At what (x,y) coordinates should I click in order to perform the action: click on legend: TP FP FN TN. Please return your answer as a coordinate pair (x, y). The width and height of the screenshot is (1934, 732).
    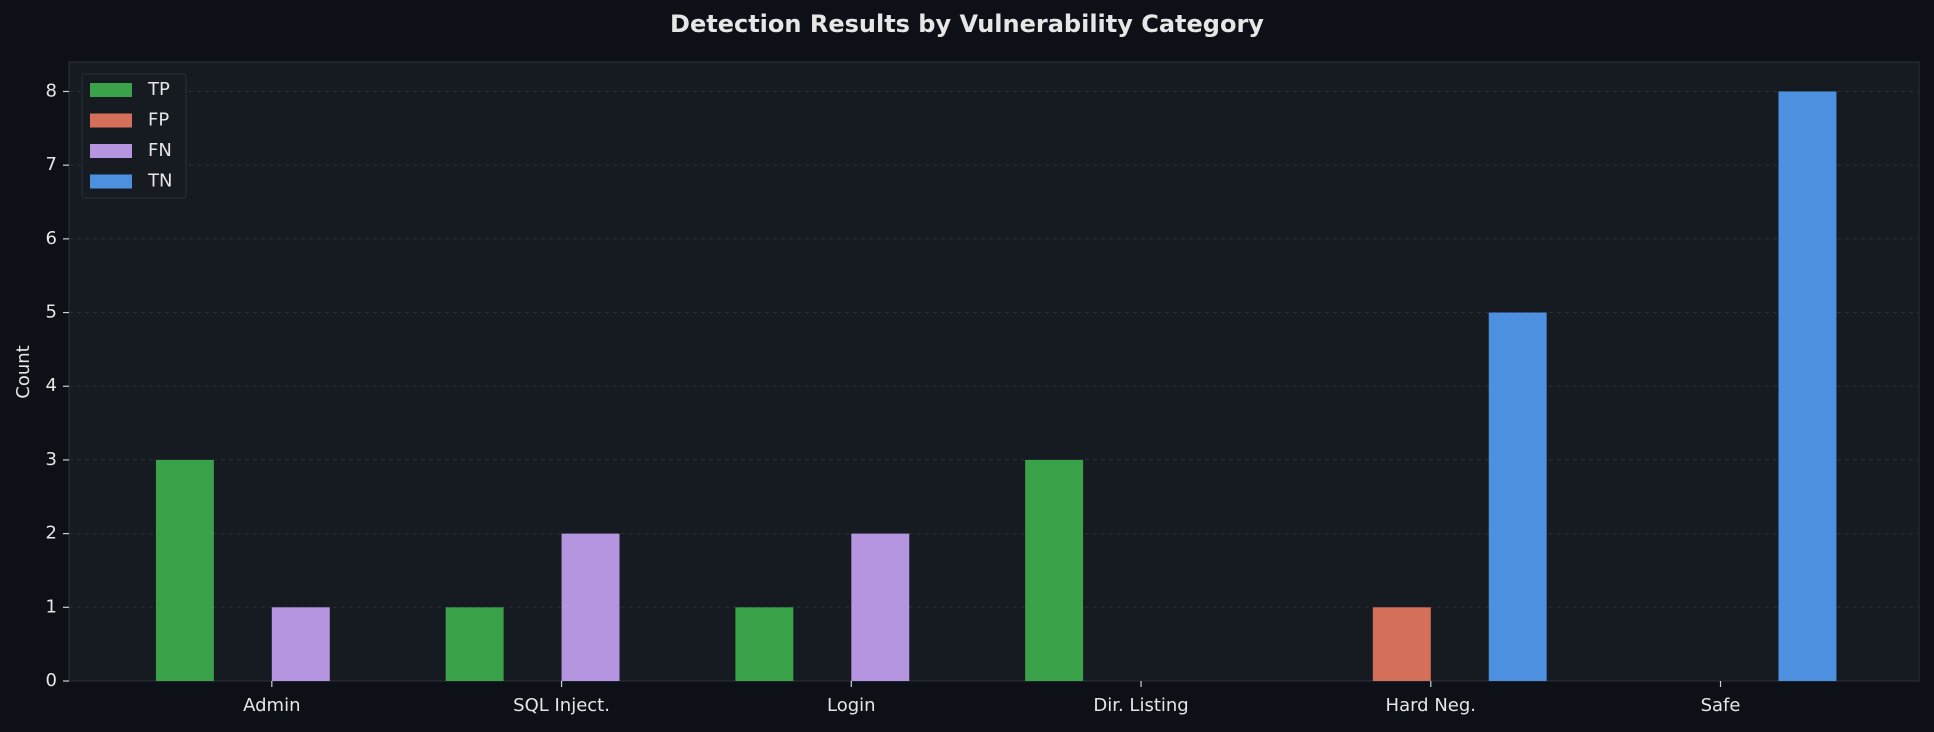
    Looking at the image, I should click on (134, 136).